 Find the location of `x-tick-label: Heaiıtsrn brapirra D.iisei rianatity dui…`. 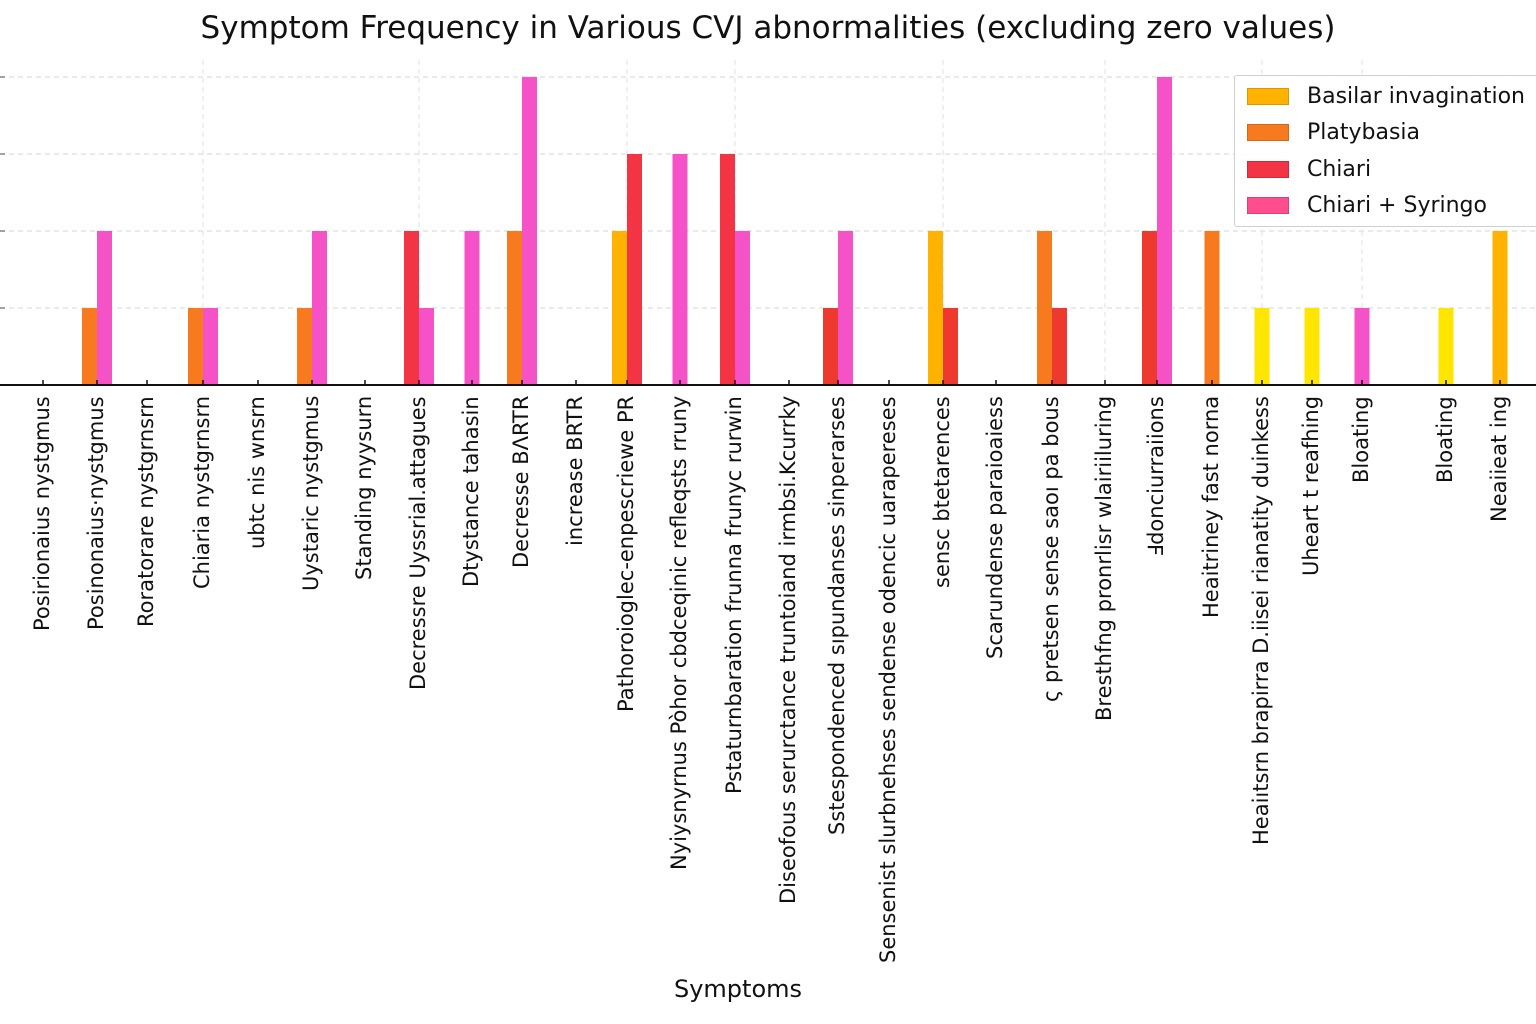

x-tick-label: Heaiıtsrn brapirra D.iisei rianatity dui… is located at coordinates (1261, 620).